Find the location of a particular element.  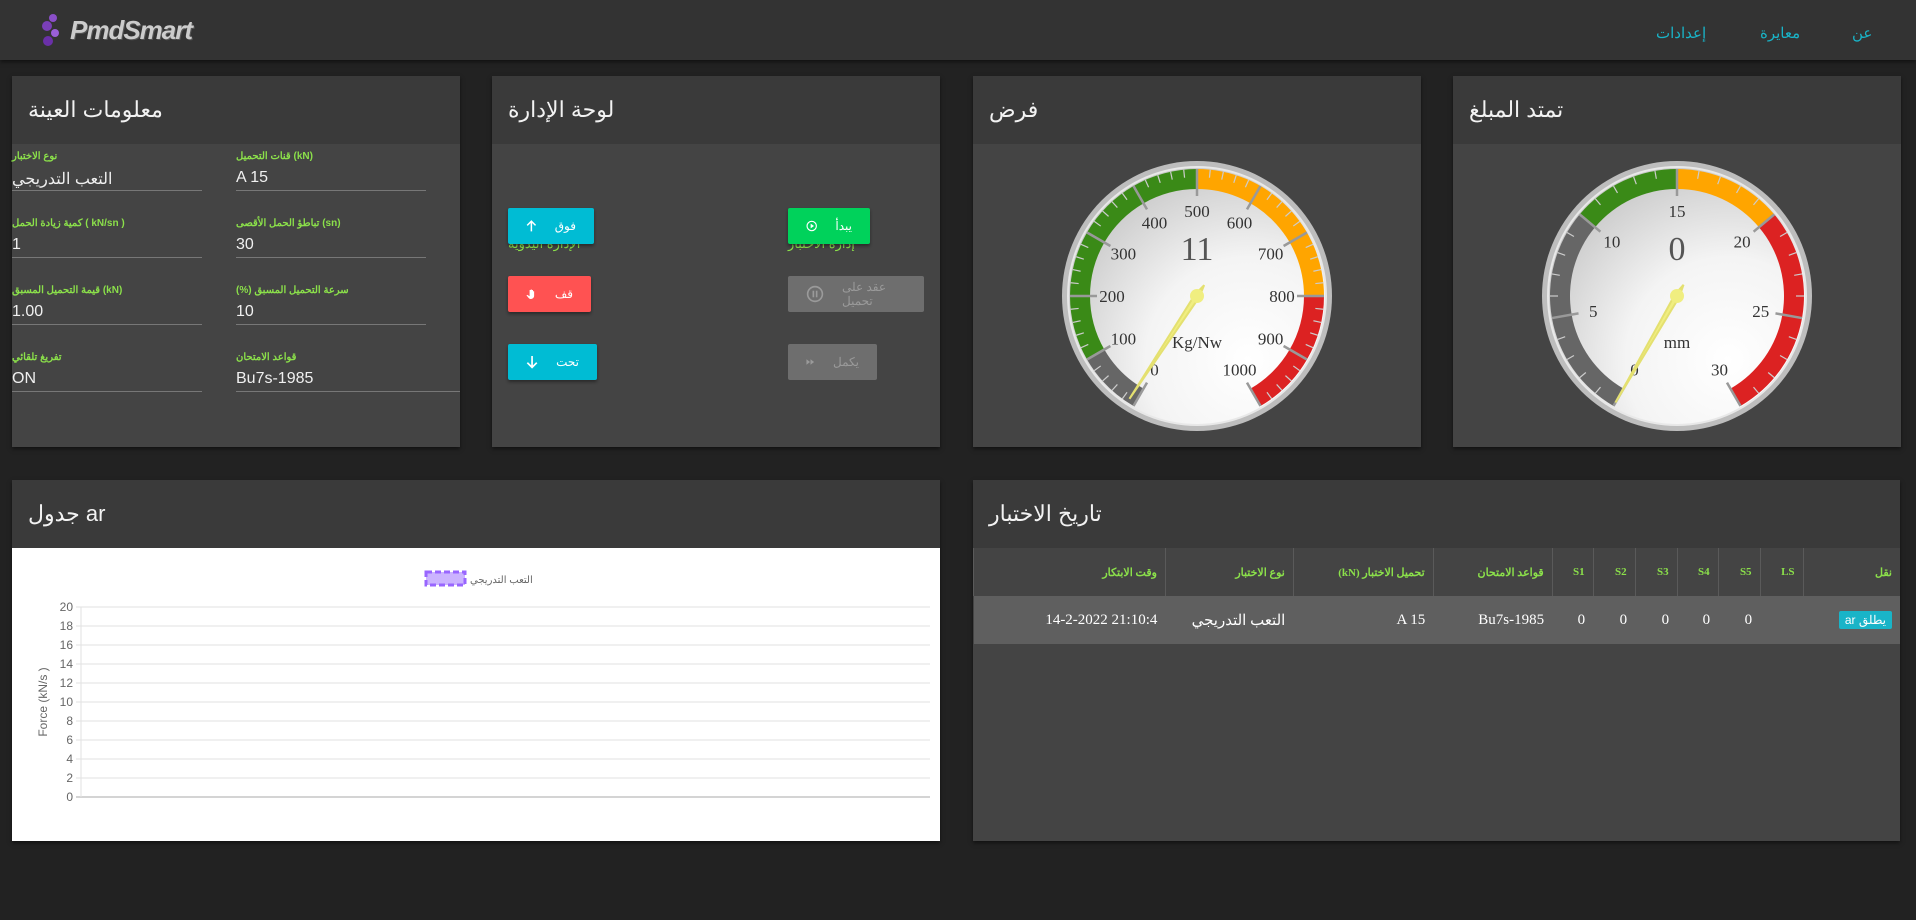

table-cell: 14-2-2022 21:10:4 is located at coordinates (1069, 620).